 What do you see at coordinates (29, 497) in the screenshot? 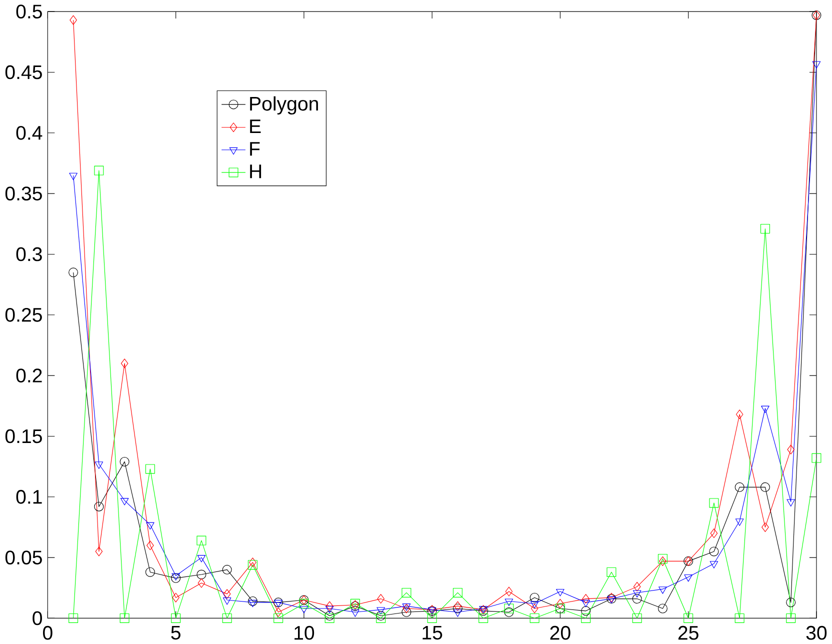
I see `y-tick-label: 0.1` at bounding box center [29, 497].